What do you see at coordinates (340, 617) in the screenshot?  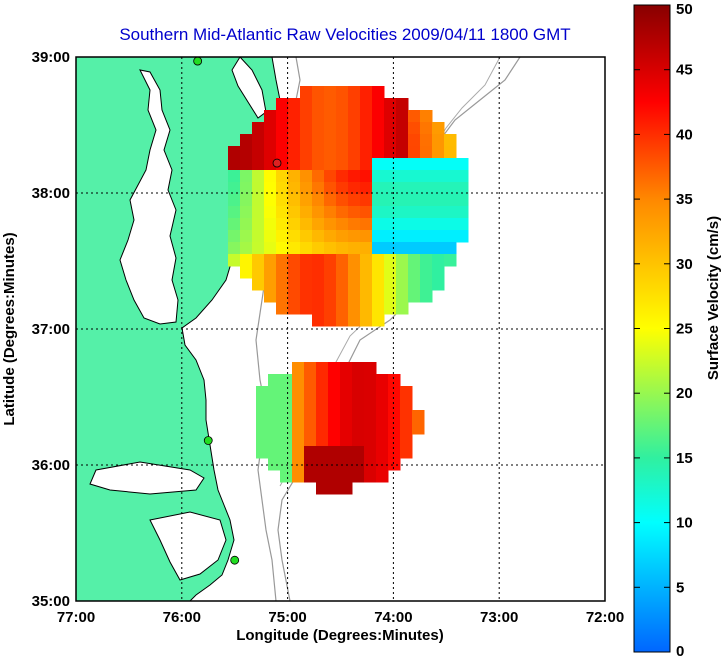 I see `x-axis-ticks: 77:00 76:00 75:00 74:00 73:00 72:00` at bounding box center [340, 617].